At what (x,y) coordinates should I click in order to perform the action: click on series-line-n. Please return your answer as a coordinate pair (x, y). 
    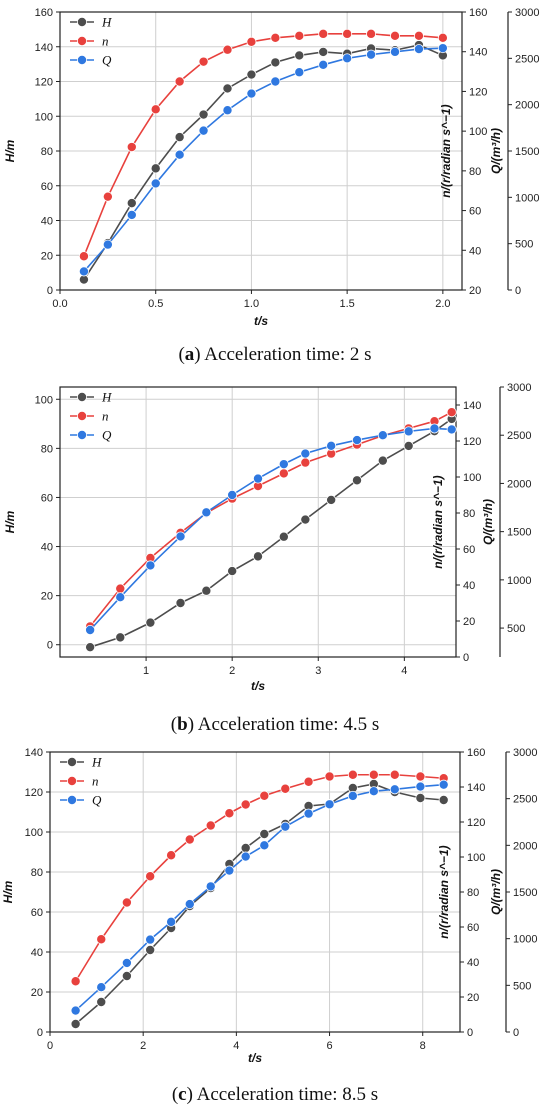
    Looking at the image, I should click on (263, 145).